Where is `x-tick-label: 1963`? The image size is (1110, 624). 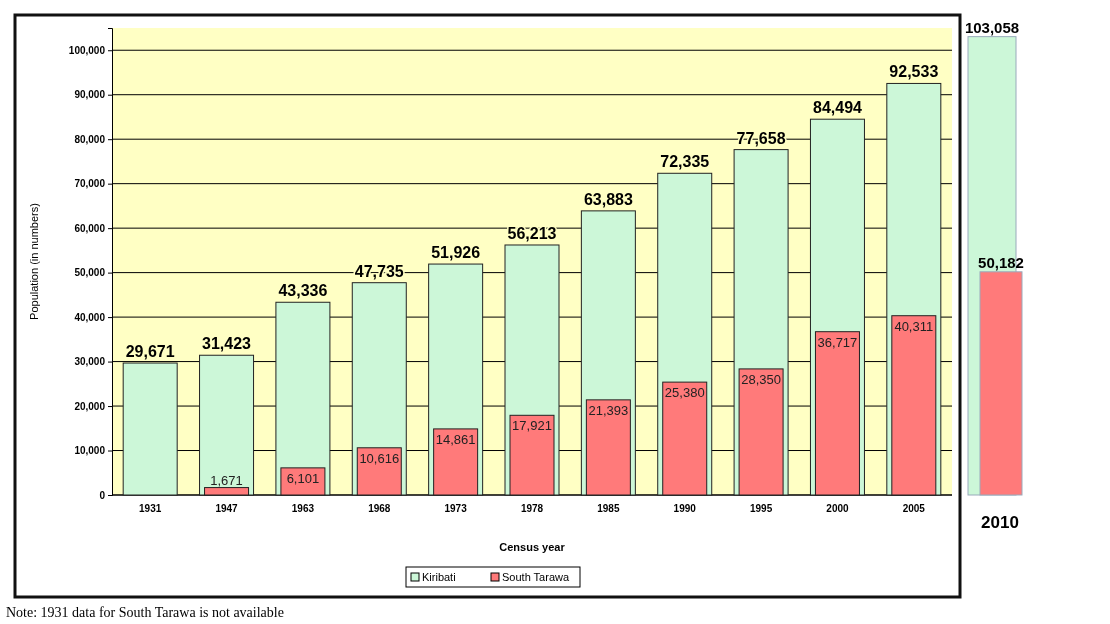 x-tick-label: 1963 is located at coordinates (303, 508).